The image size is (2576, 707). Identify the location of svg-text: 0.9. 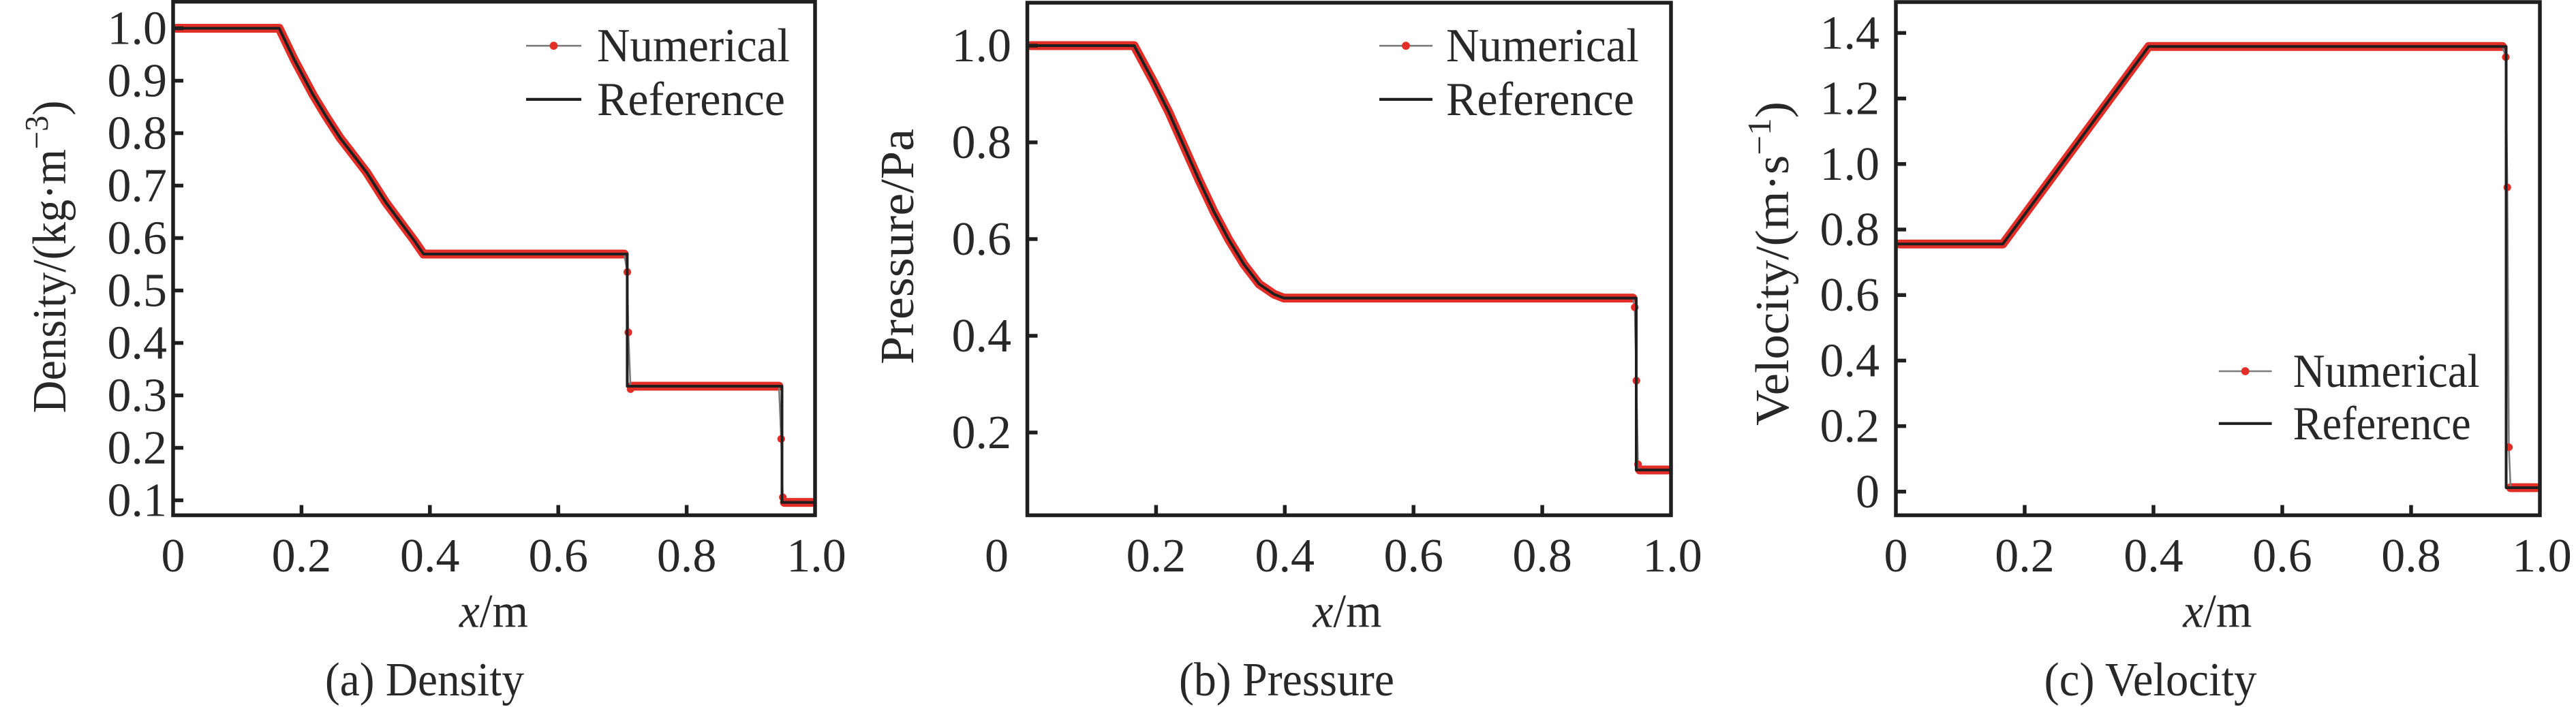
(138, 81).